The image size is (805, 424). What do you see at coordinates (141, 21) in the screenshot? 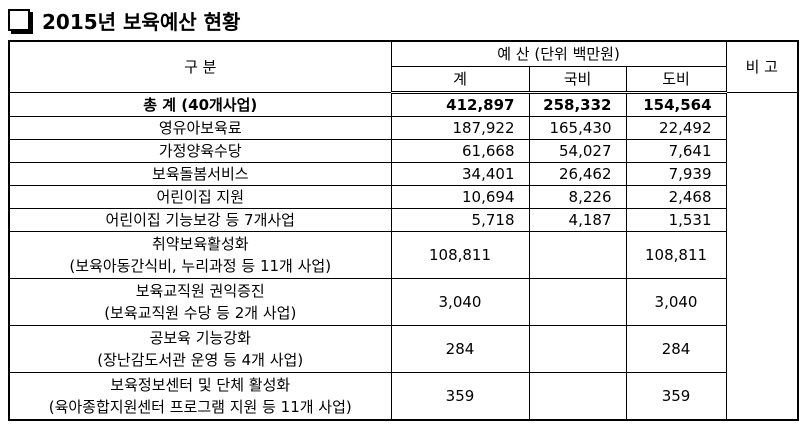
I see `title: 2015년 보육예산 현황` at bounding box center [141, 21].